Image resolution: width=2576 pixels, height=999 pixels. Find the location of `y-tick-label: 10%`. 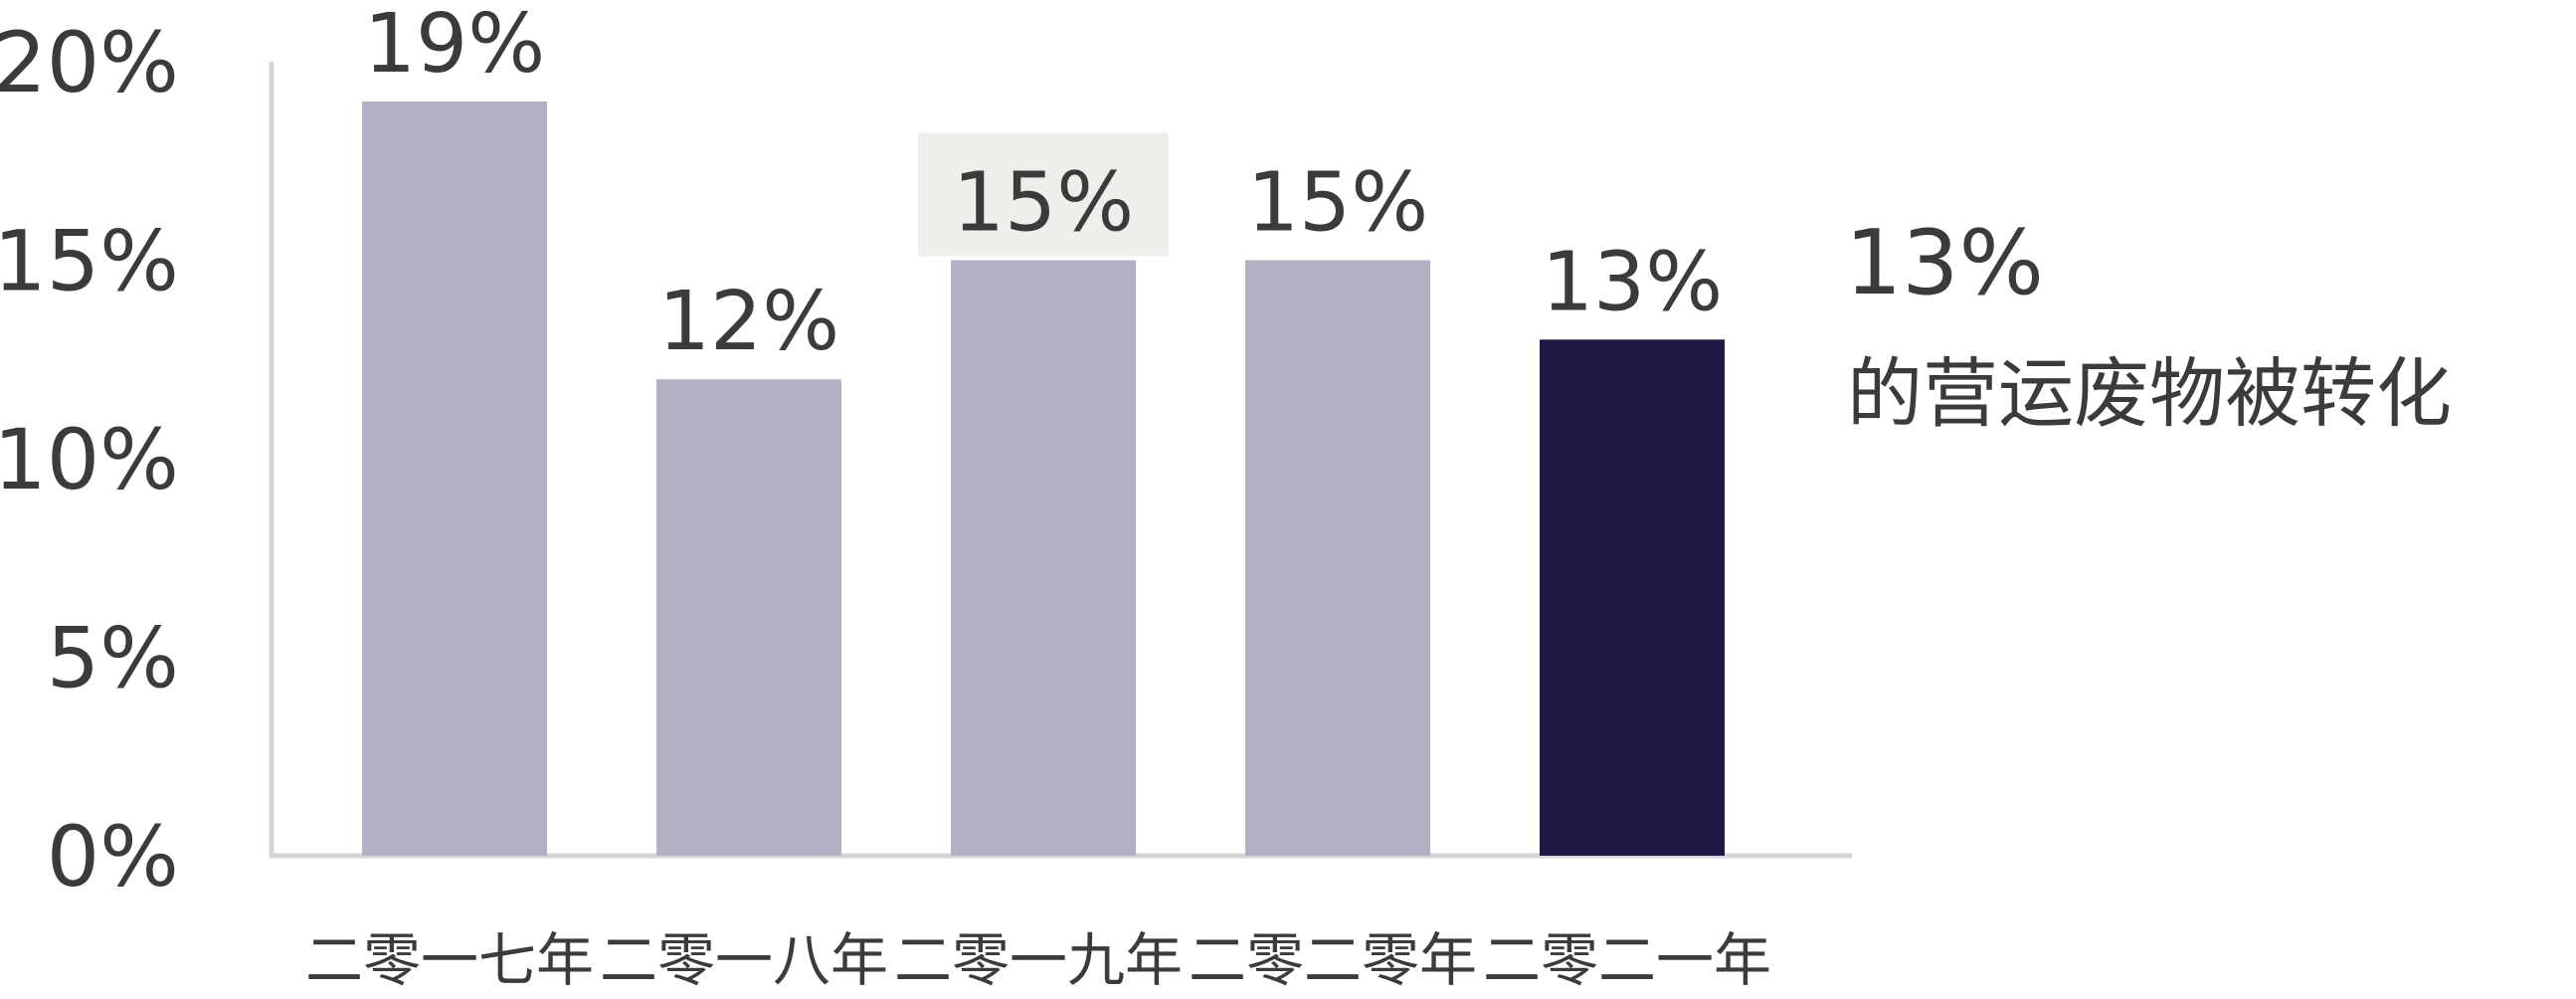

y-tick-label: 10% is located at coordinates (89, 459).